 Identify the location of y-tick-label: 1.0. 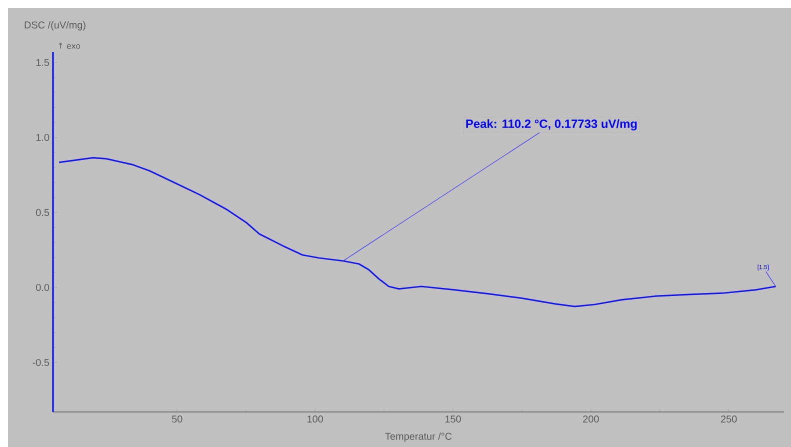
(43, 138).